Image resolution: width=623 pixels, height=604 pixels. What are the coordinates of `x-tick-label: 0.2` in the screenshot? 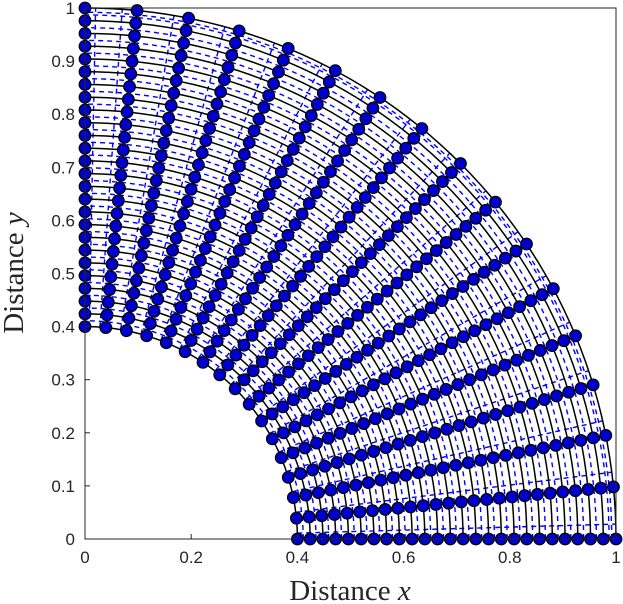 It's located at (191, 557).